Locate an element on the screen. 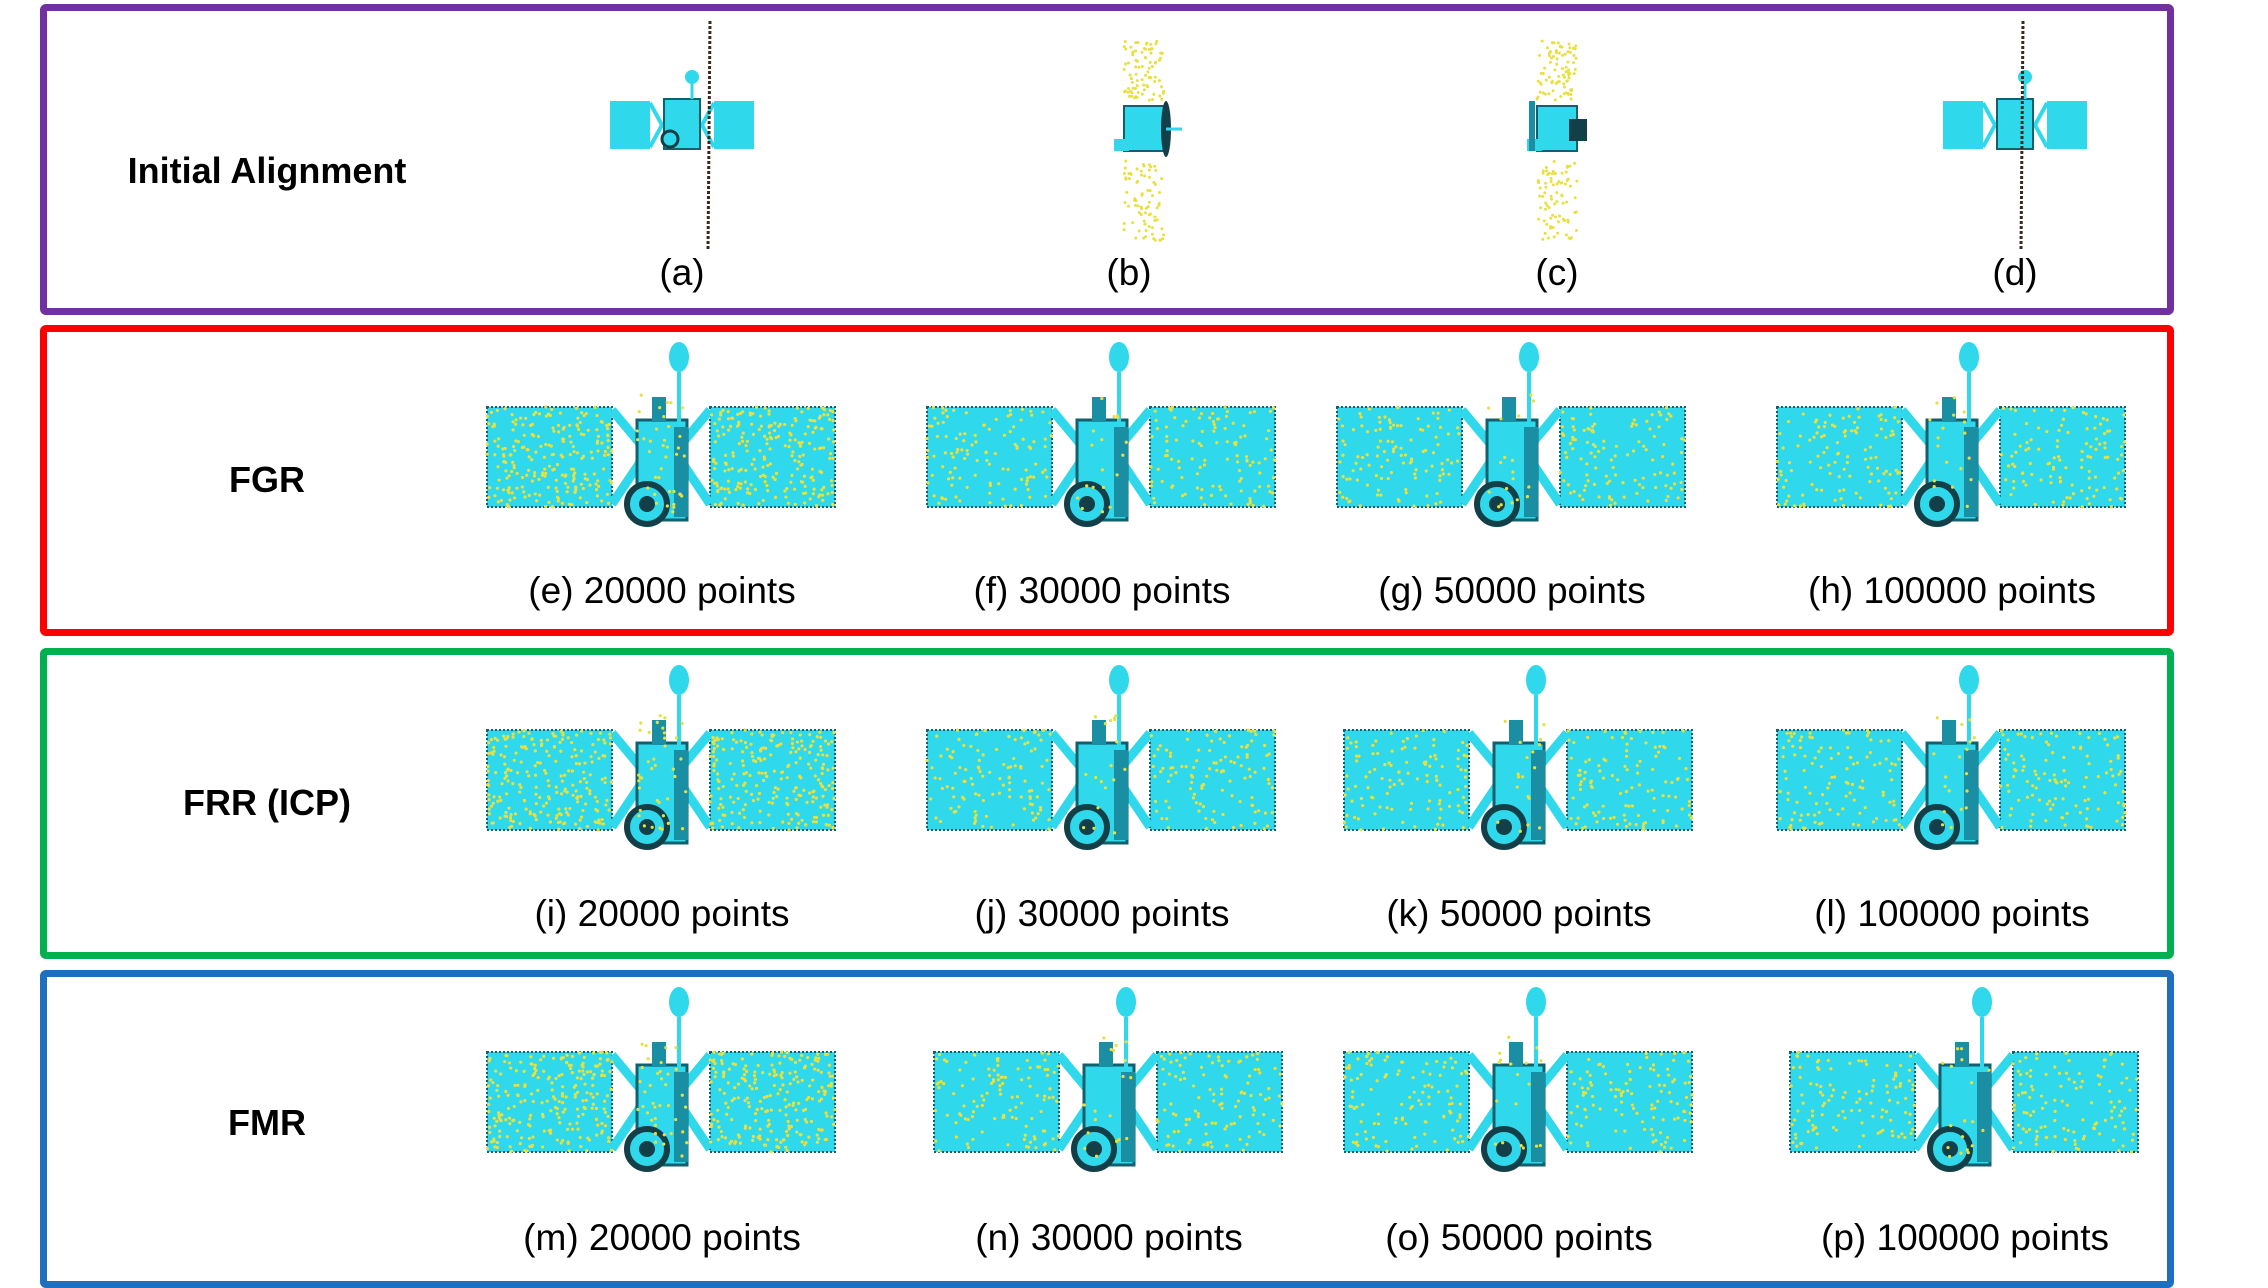 The width and height of the screenshot is (2268, 1288). caption: (o) 50000 points is located at coordinates (1519, 1237).